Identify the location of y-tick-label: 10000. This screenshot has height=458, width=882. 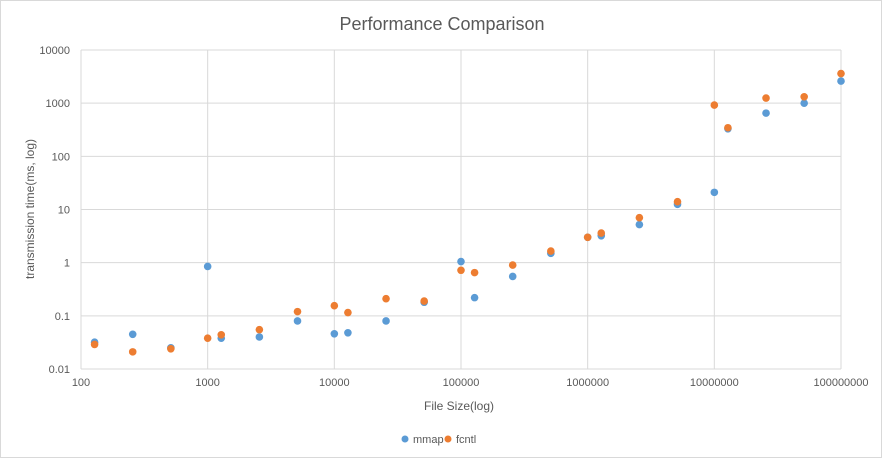
(54, 51).